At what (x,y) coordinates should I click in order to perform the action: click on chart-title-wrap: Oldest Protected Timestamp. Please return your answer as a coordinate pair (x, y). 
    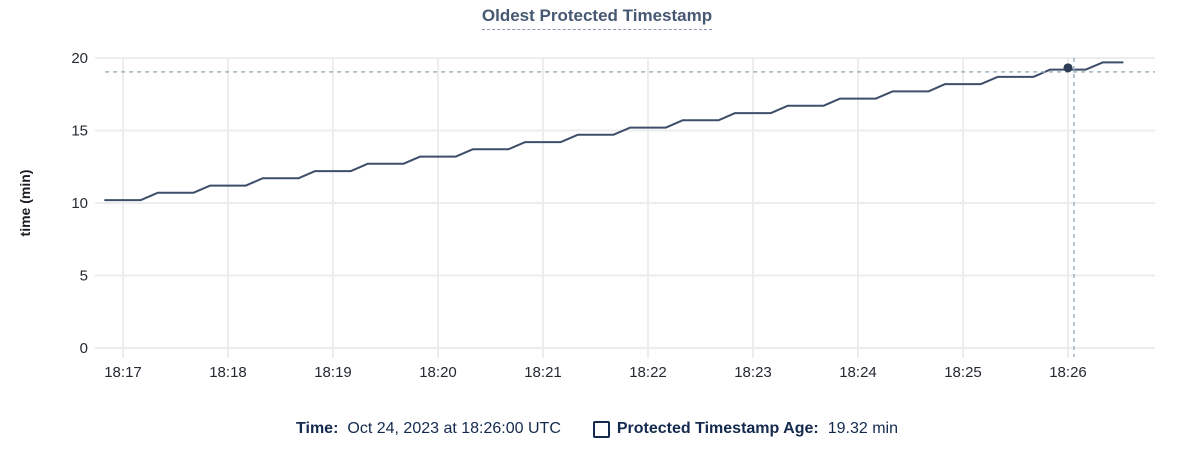
    Looking at the image, I should click on (597, 18).